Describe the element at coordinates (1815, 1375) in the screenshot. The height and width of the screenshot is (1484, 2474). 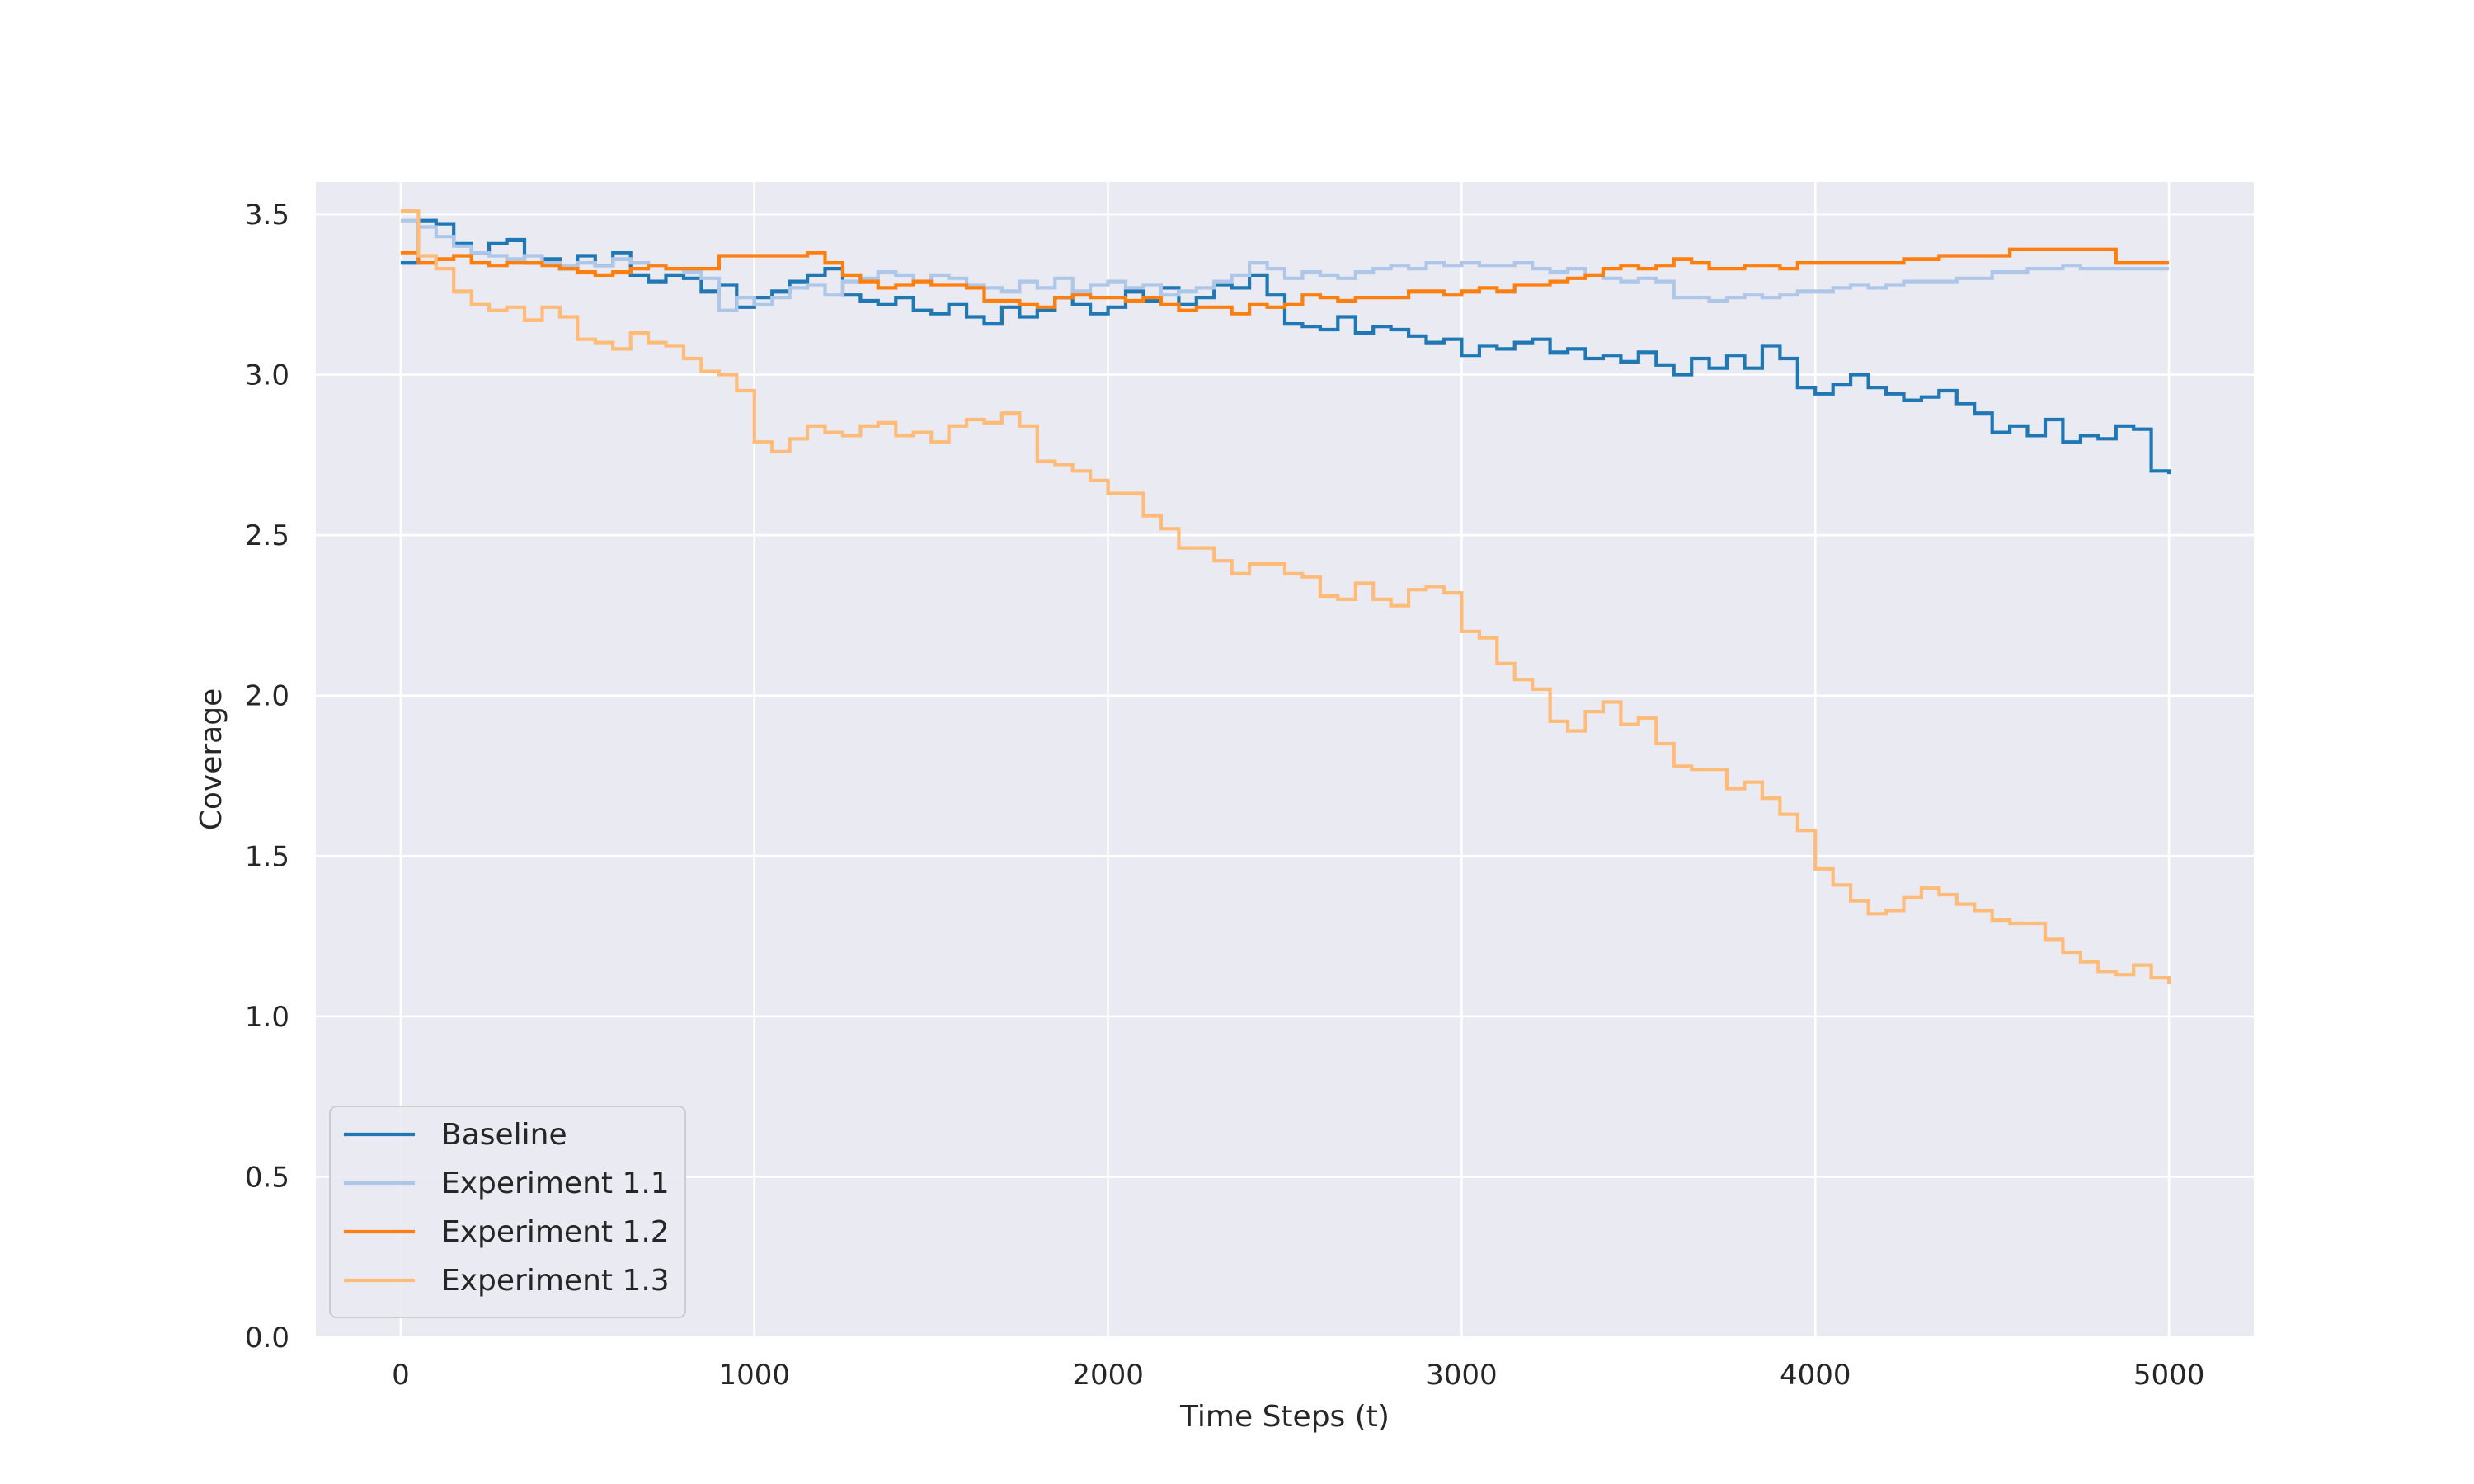
I see `x-tick-label: 4000` at that location.